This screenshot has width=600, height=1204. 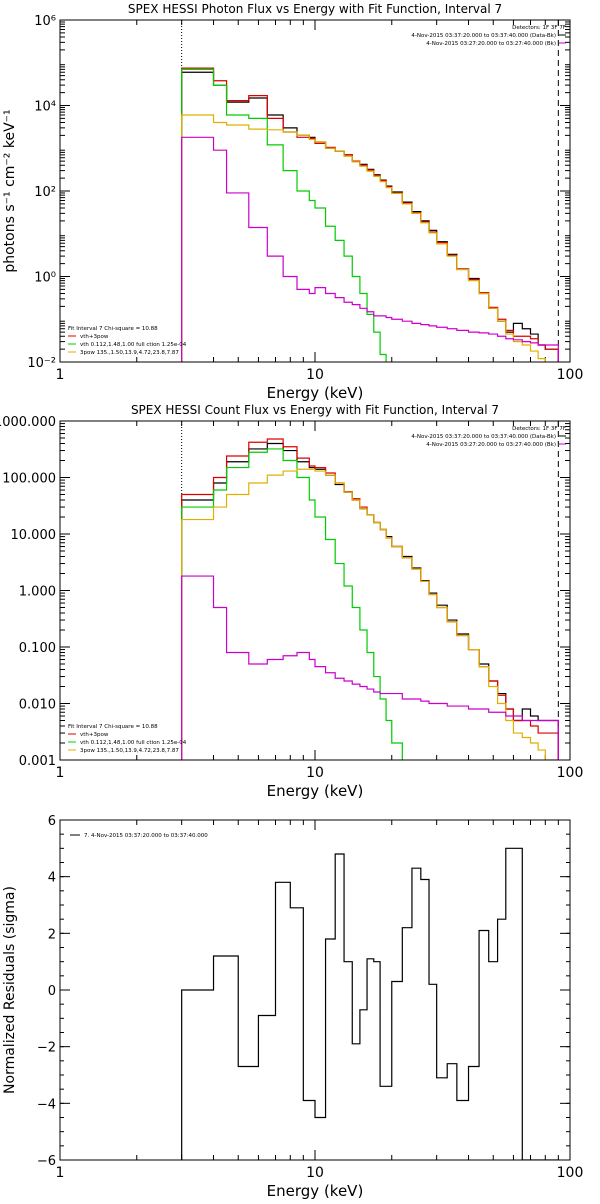 What do you see at coordinates (45, 107) in the screenshot?
I see `y-tick-label: 10⁴` at bounding box center [45, 107].